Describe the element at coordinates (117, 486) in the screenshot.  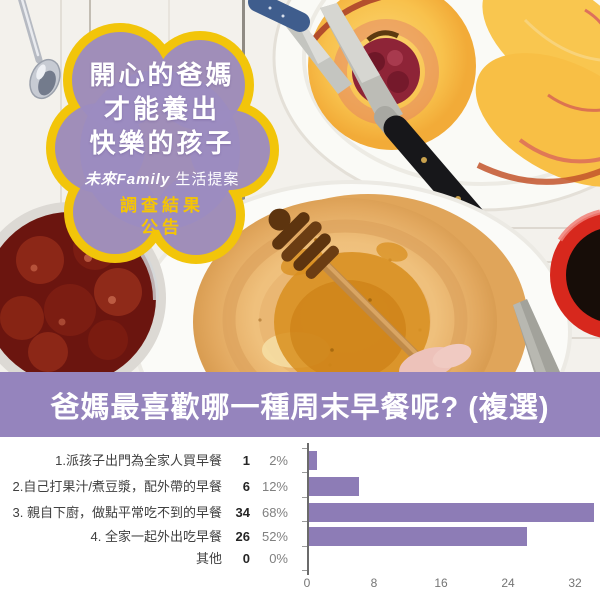
I see `category-label: 2.自己打果汁/煮豆漿，配外帶的早餐` at that location.